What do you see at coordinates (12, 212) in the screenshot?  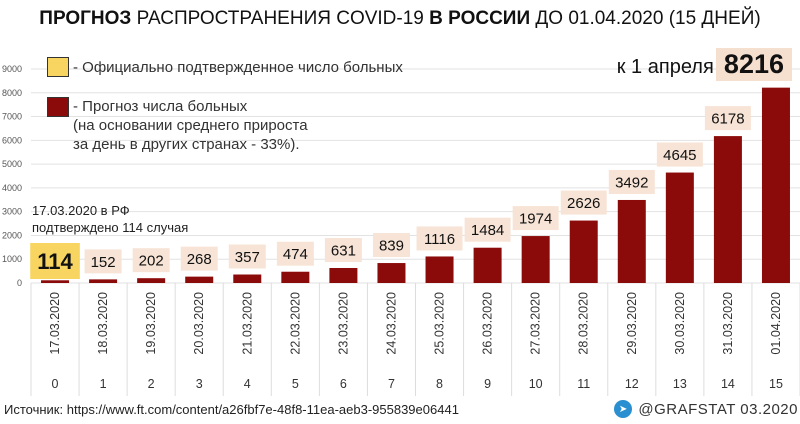 I see `y-tick-label: 3000` at bounding box center [12, 212].